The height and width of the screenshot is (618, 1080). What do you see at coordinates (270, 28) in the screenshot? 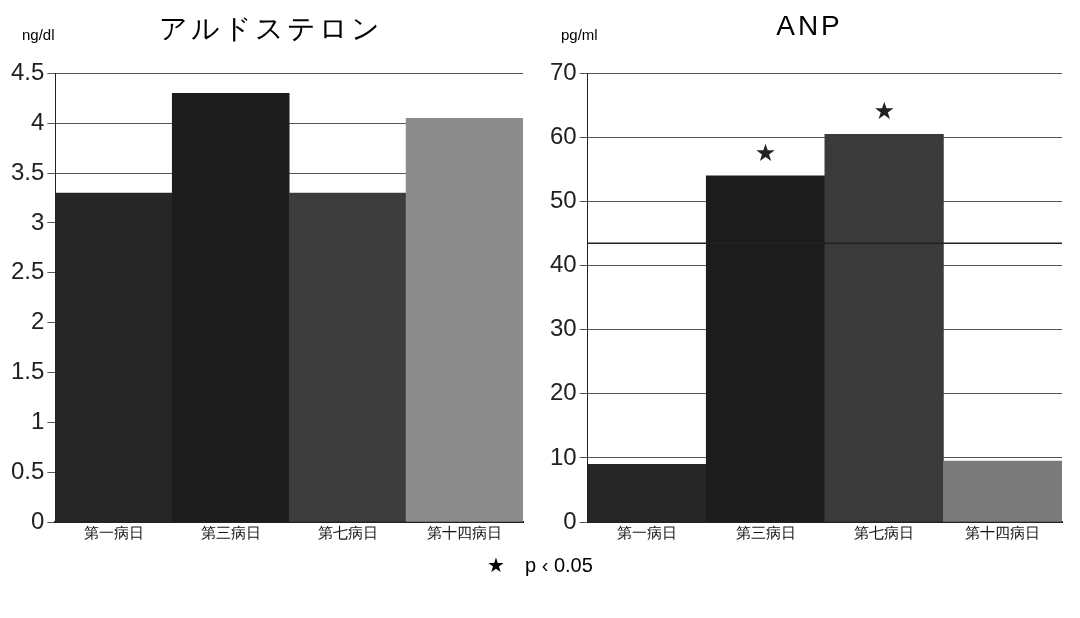
I see `chart-title: アルドステロン` at bounding box center [270, 28].